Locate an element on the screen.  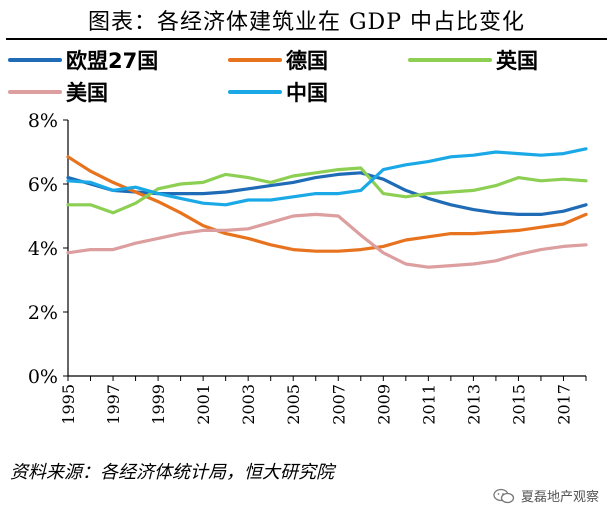
legend-swatch-usa is located at coordinates (35, 92).